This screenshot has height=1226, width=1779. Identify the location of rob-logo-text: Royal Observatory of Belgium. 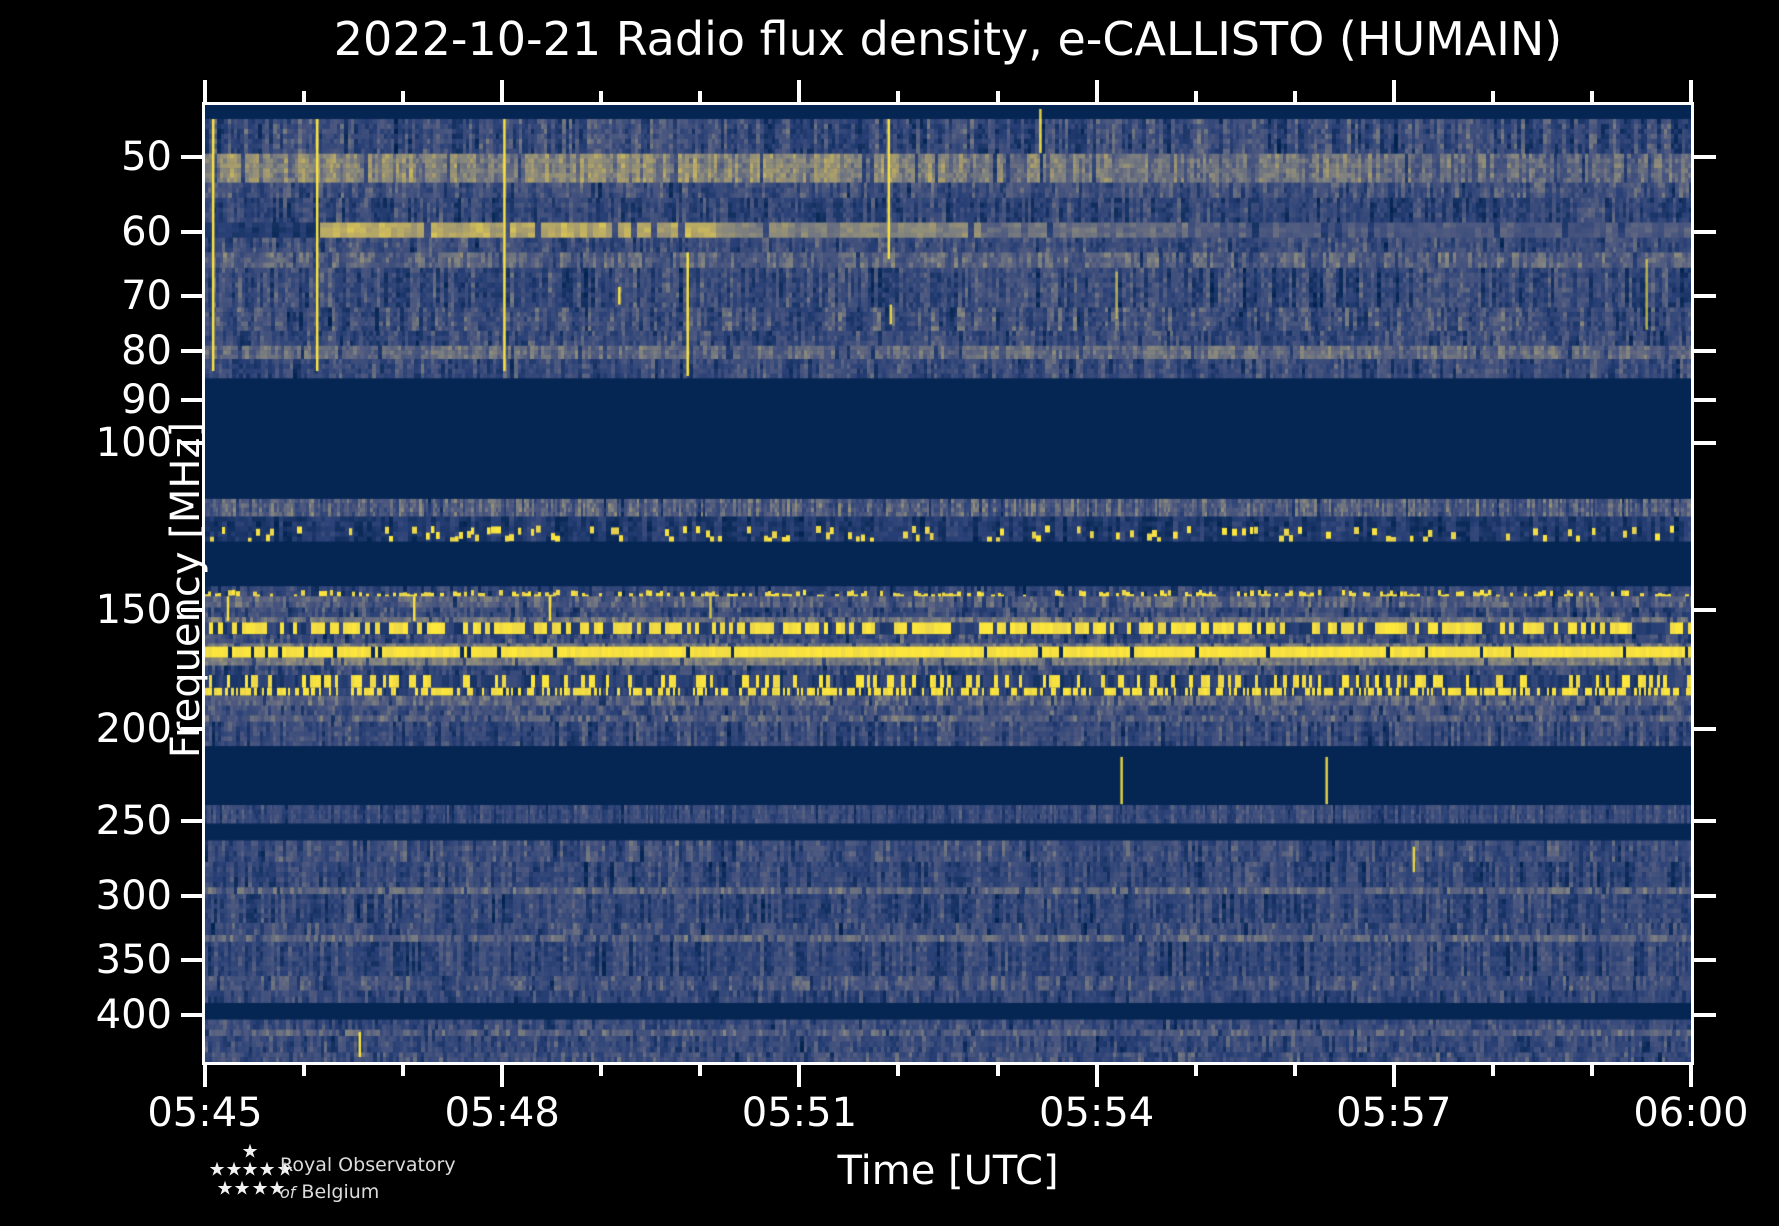
(368, 1179).